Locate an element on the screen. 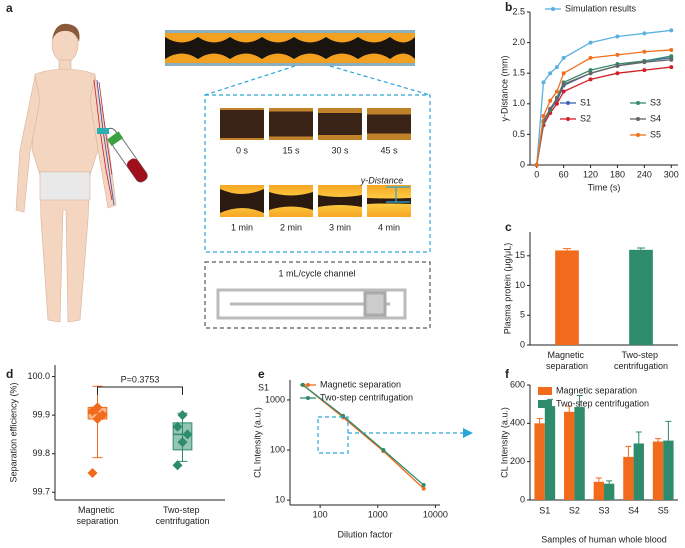 The width and height of the screenshot is (685, 548). x-tick-label: 180 is located at coordinates (617, 174).